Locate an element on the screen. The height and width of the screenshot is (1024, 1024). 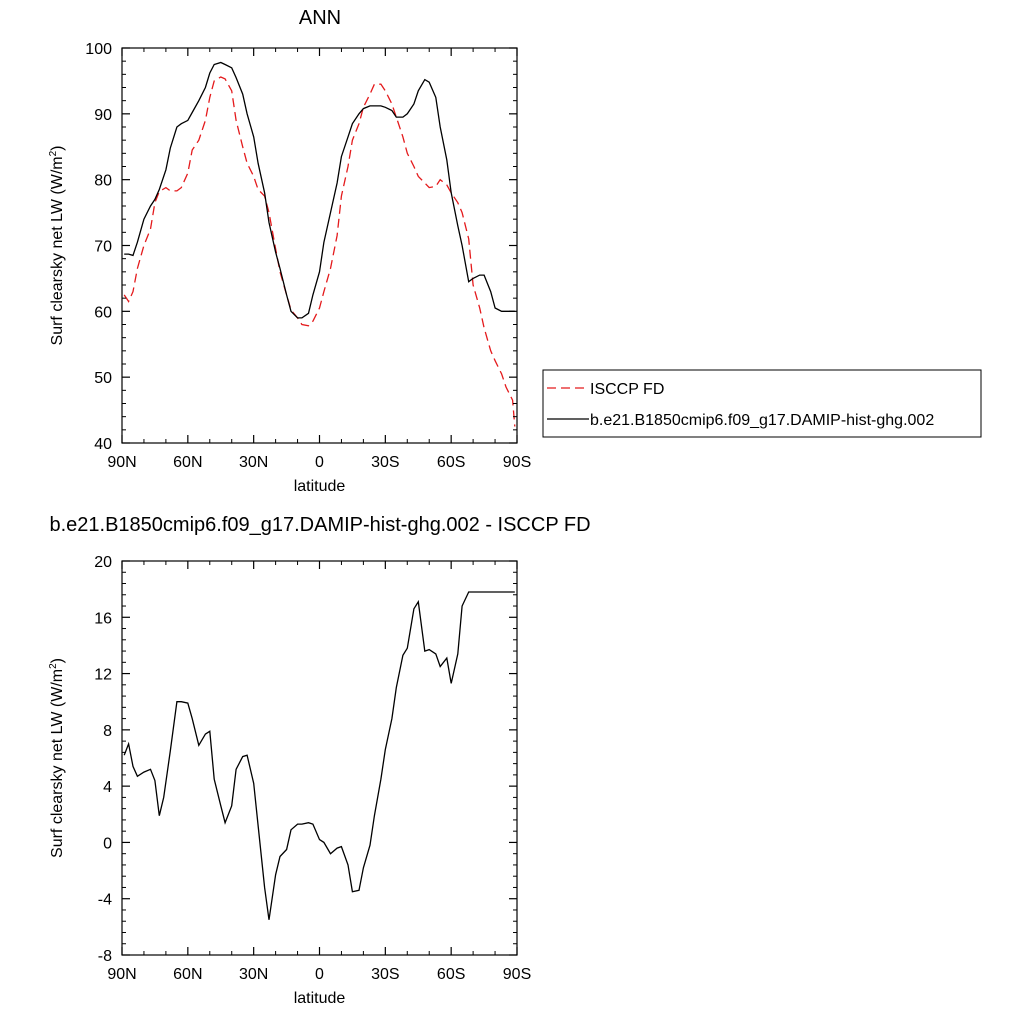
y-tick-label: 50 is located at coordinates (103, 378).